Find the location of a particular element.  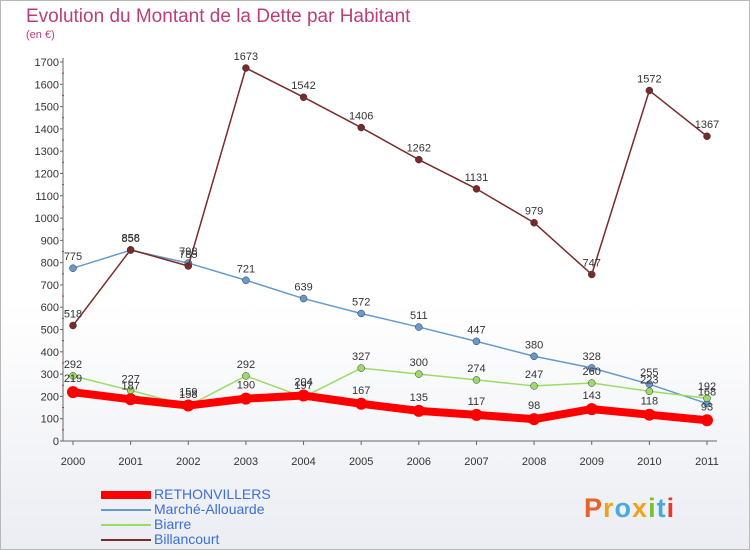

data-label: 117 is located at coordinates (477, 402).